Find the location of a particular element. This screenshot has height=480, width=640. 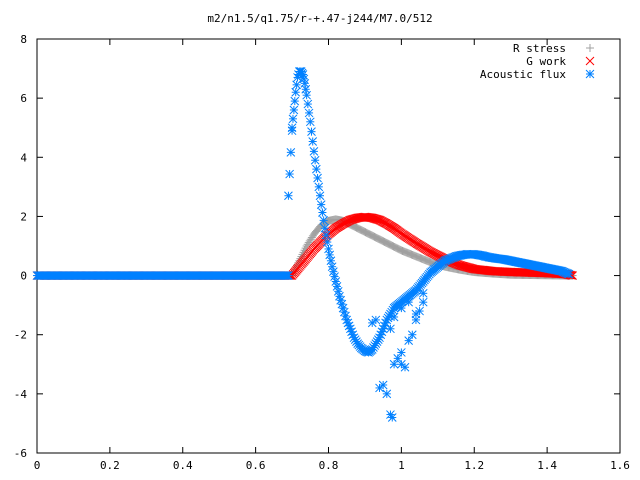

x-tick-label: 0.6 is located at coordinates (256, 465).